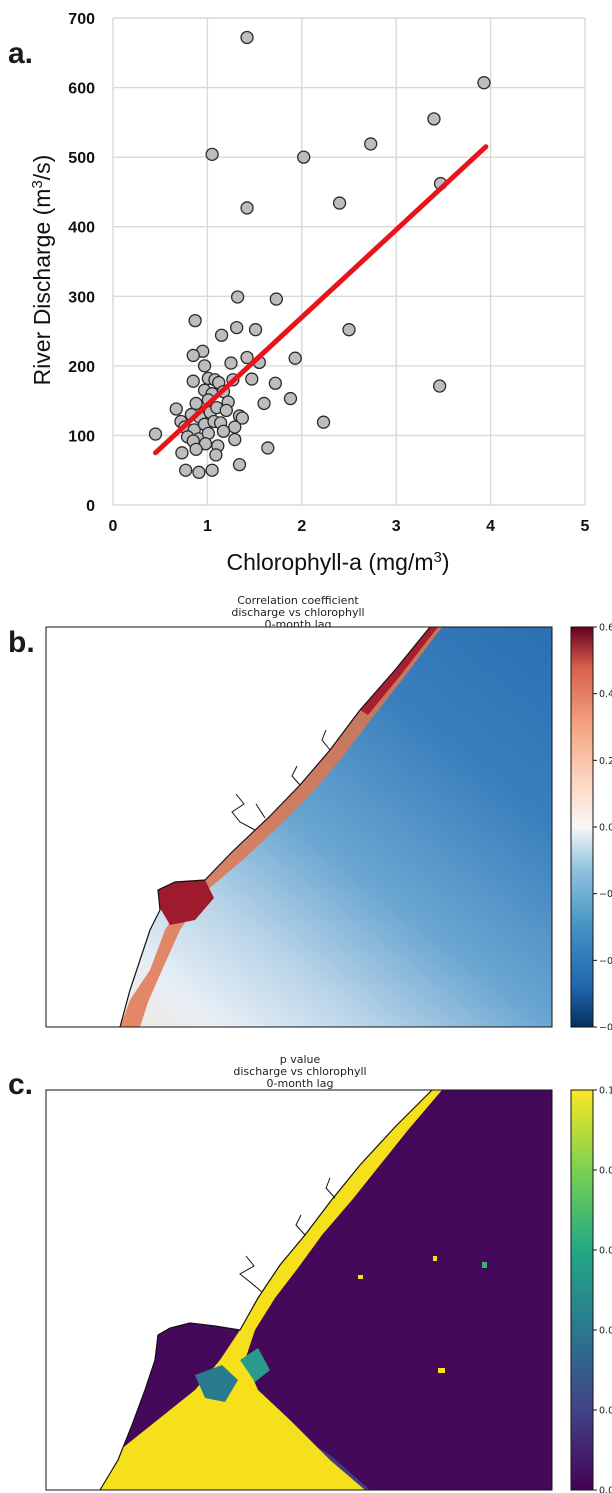  I want to click on pvalue-colorbar-ticks: 0.10 0.08 0.06 0.04 0.02 0.00, so click(602, 1289).